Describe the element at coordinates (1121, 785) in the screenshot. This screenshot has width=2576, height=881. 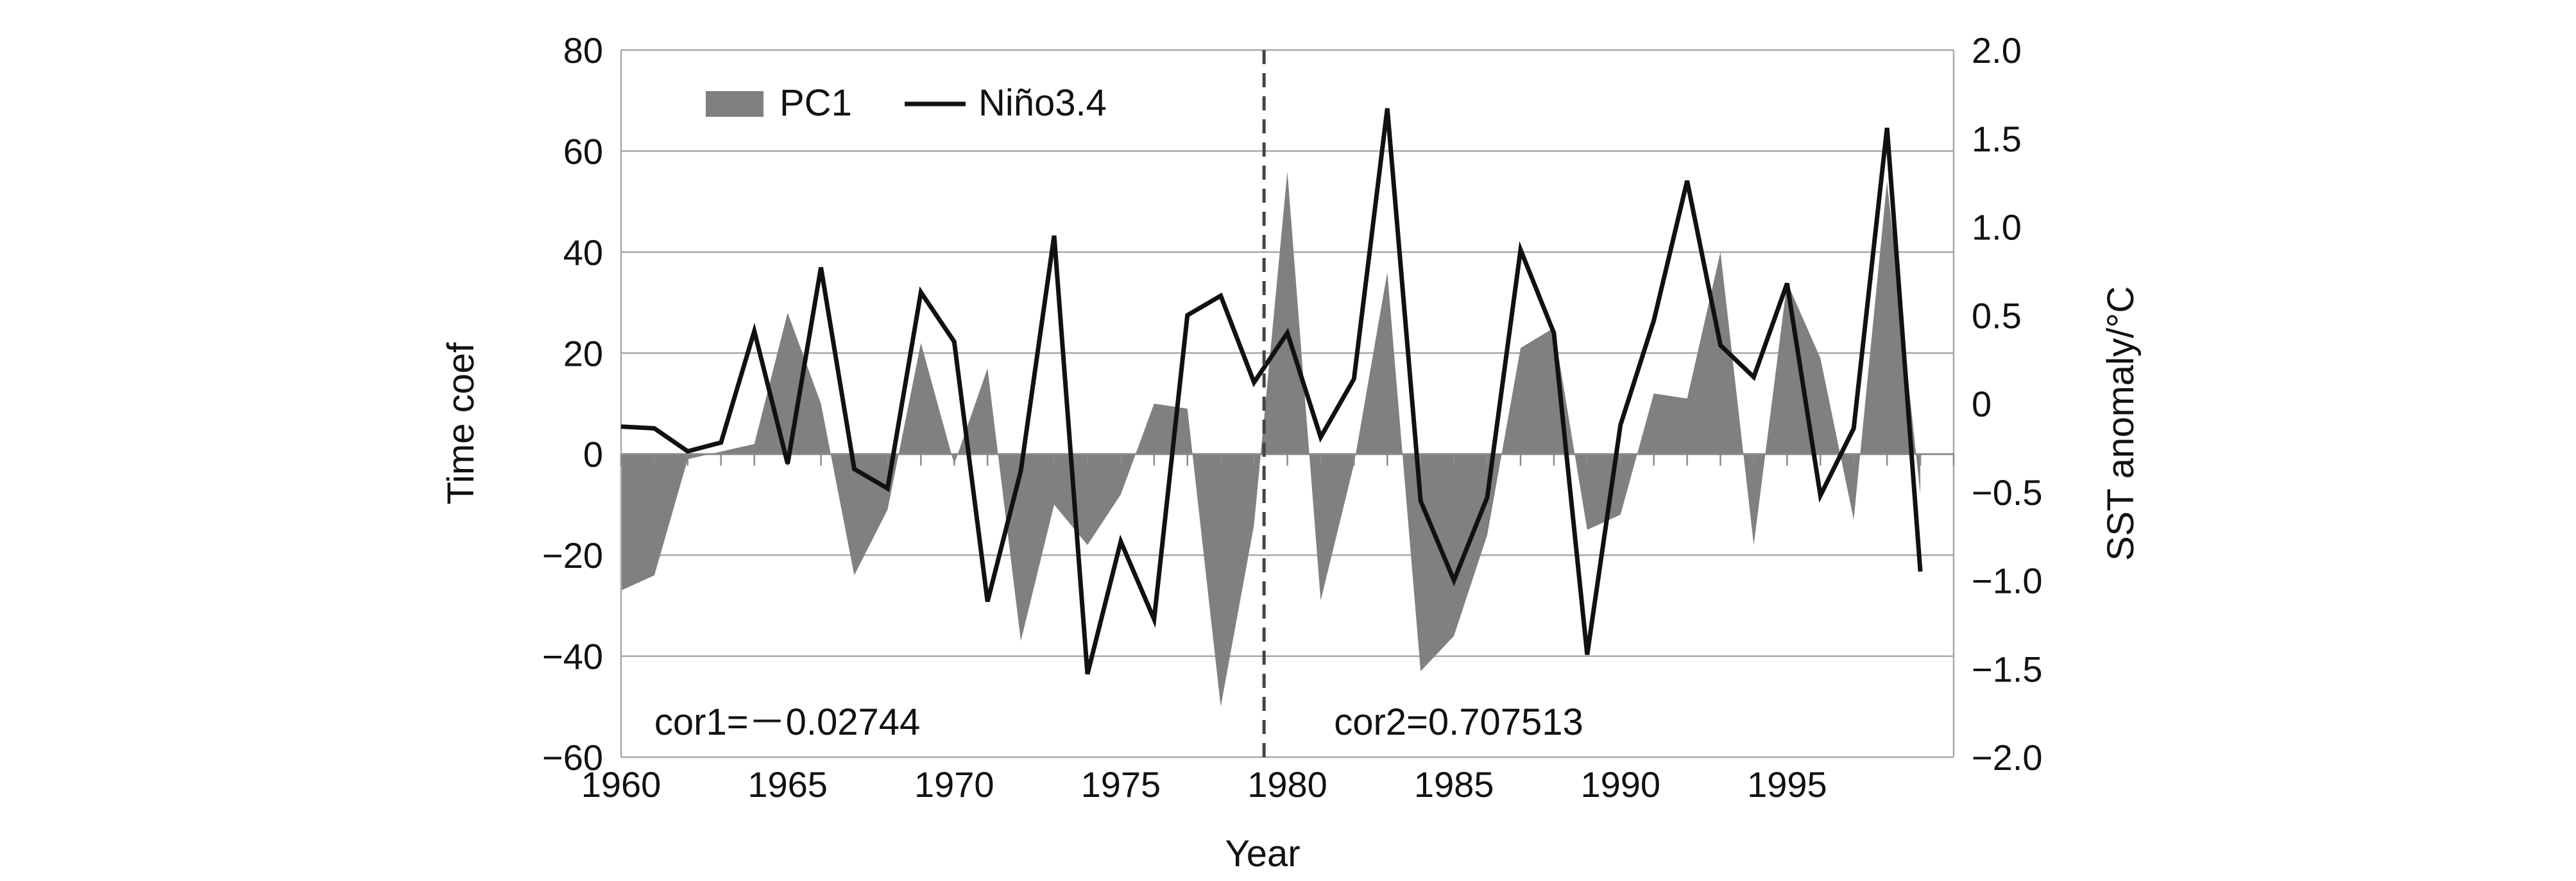
I see `x-tick-label: 1975` at that location.